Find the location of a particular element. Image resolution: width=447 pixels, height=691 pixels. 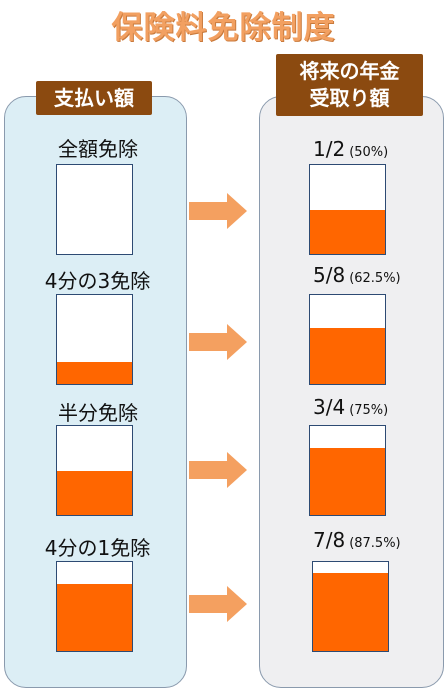

pension-ratio-3: 3/4 (75%) is located at coordinates (350, 407).